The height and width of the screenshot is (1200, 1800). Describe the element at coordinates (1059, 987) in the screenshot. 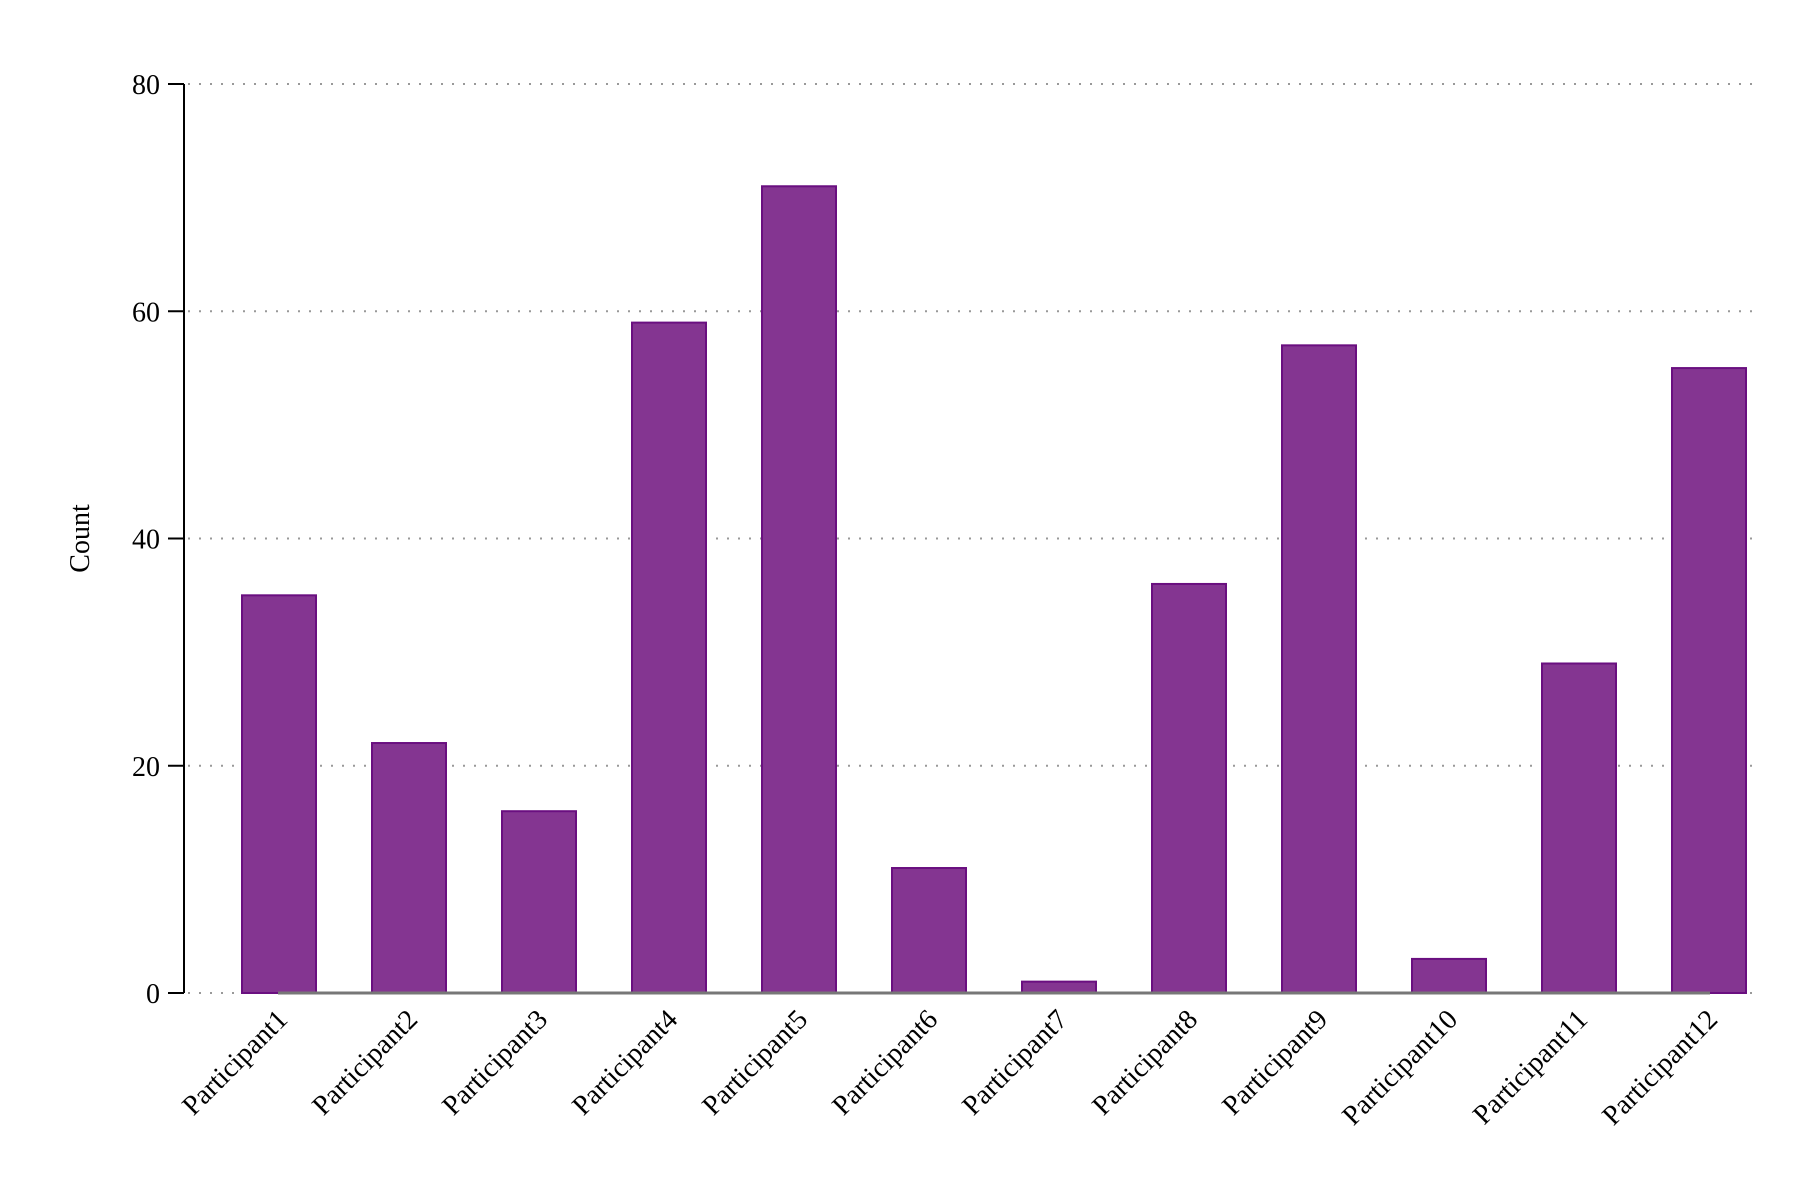

I see `bar-participant7` at that location.